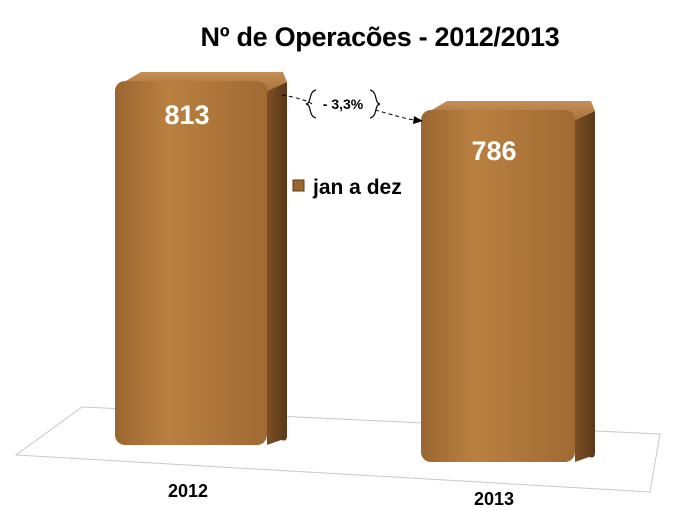 This screenshot has height=515, width=695. Describe the element at coordinates (311, 104) in the screenshot. I see `change-bracket-left` at that location.